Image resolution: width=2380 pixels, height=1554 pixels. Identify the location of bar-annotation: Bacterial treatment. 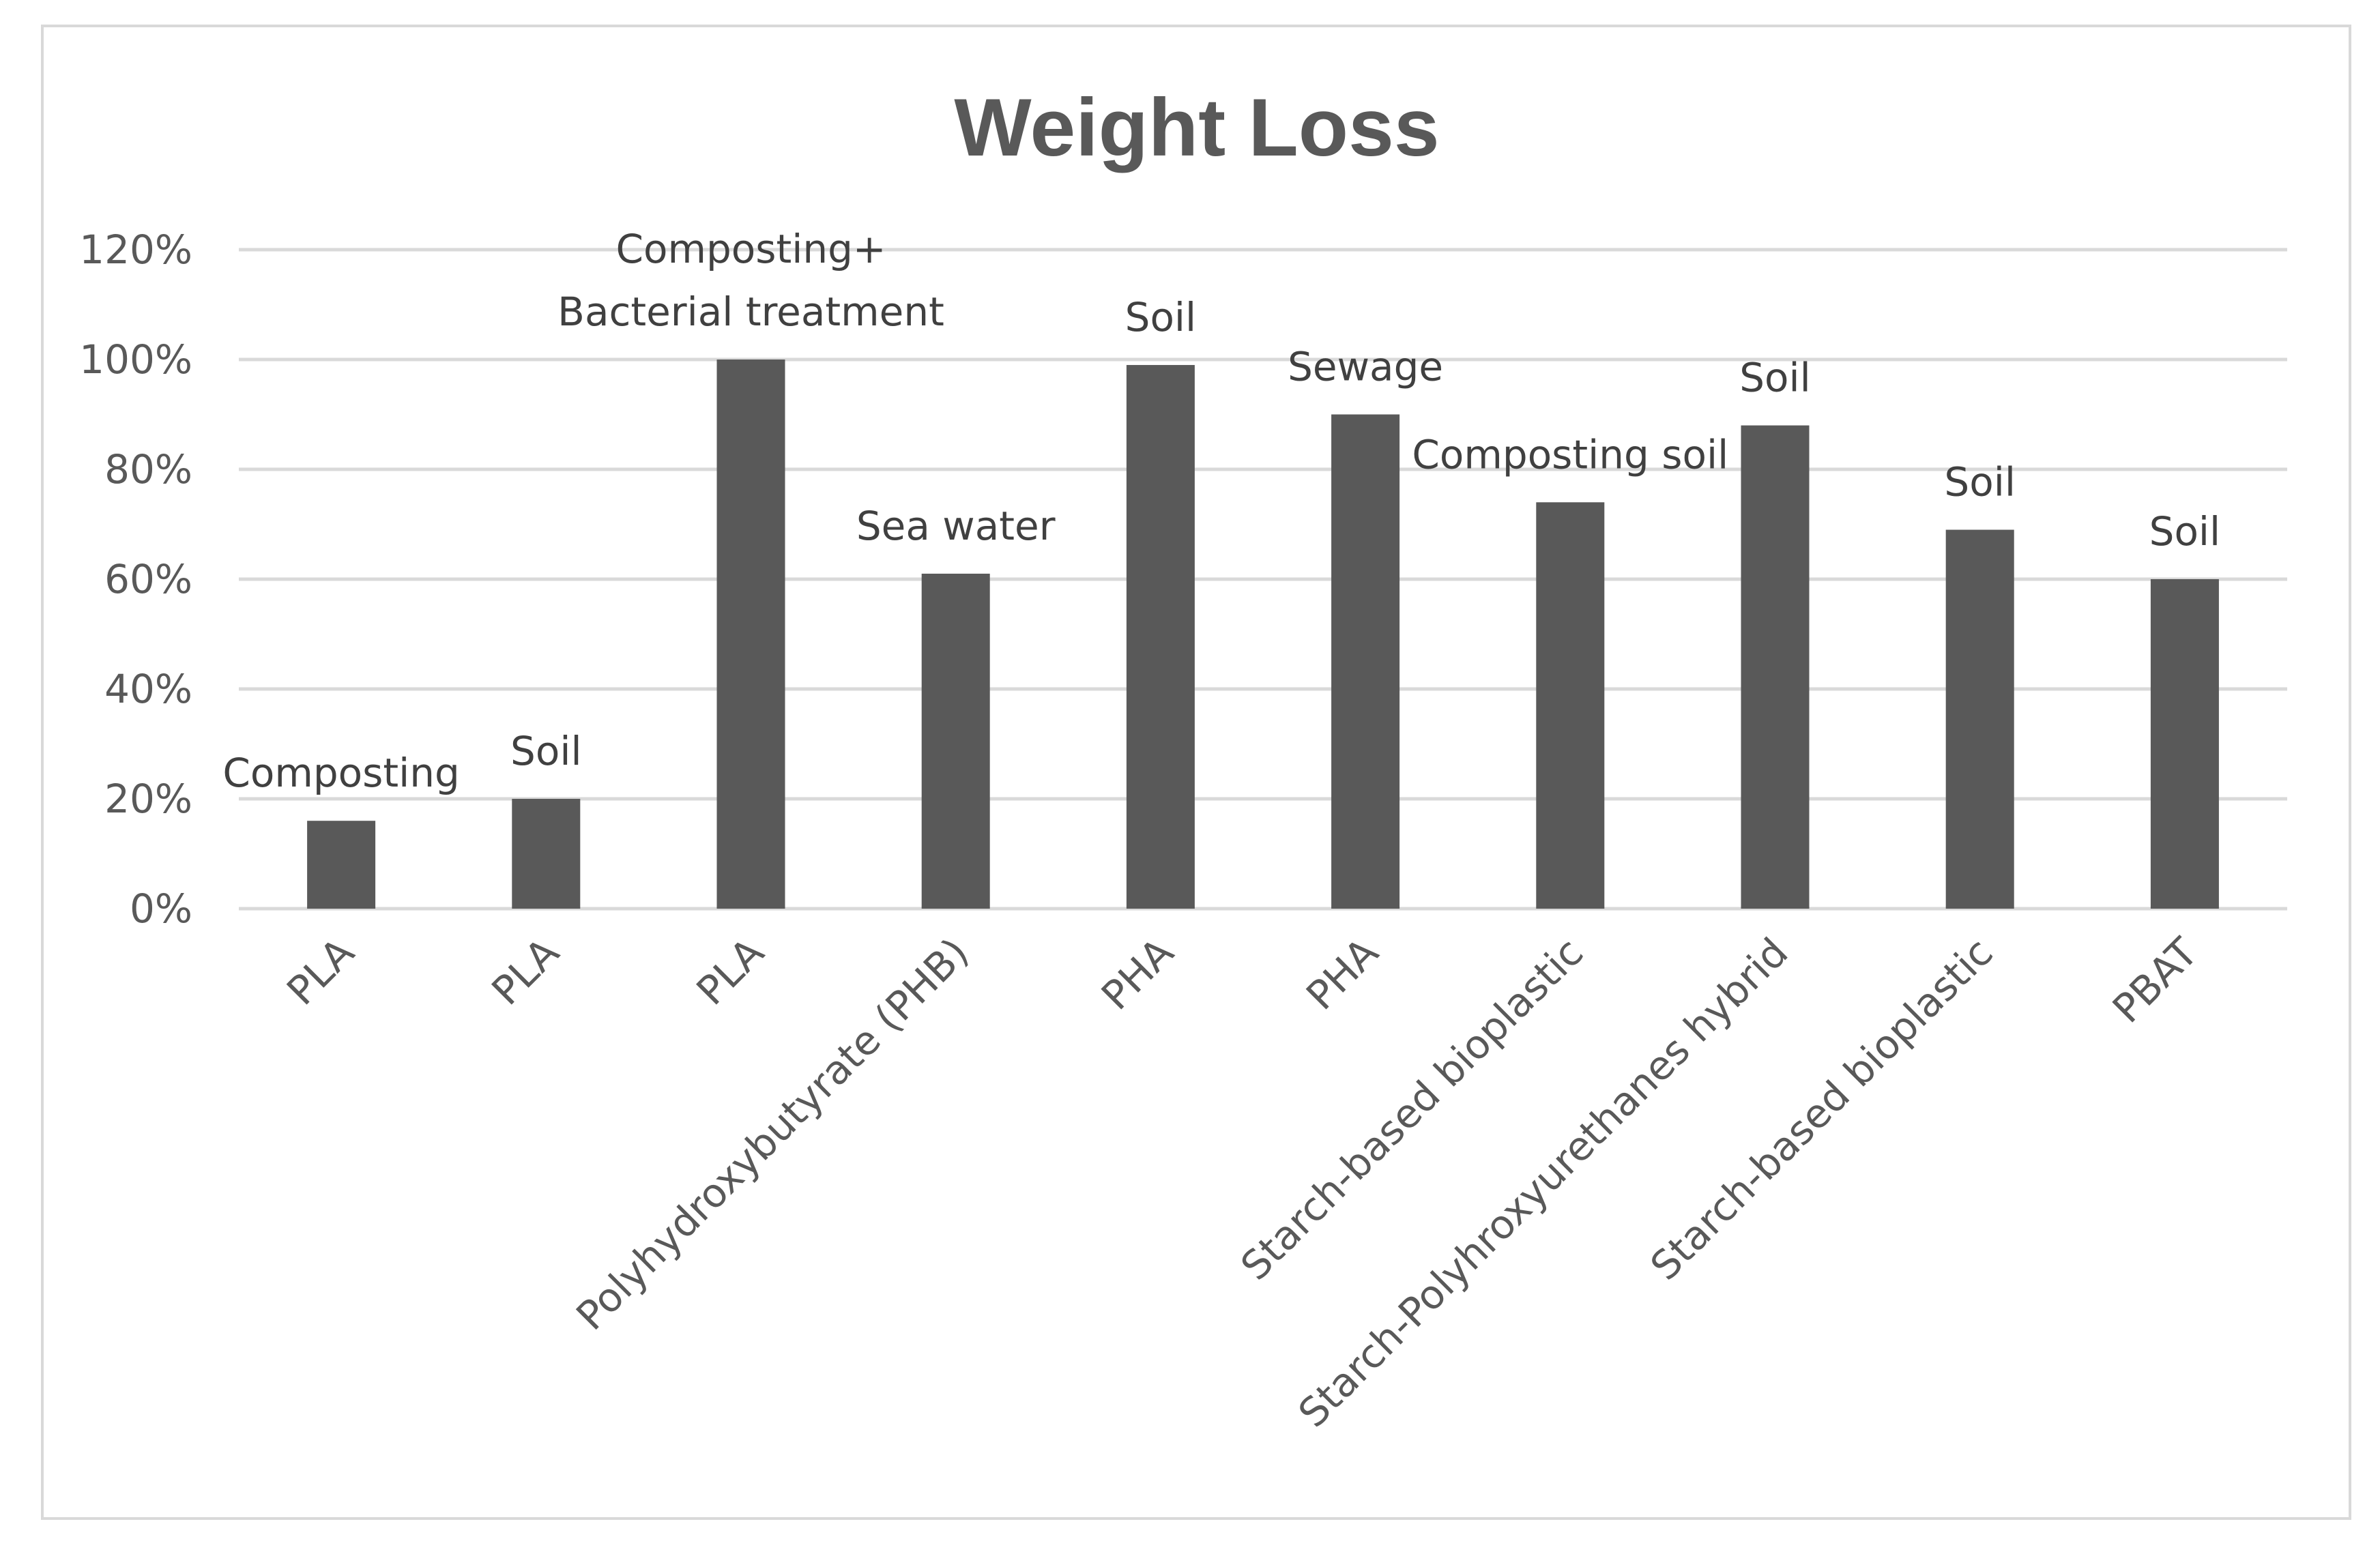
(750, 312).